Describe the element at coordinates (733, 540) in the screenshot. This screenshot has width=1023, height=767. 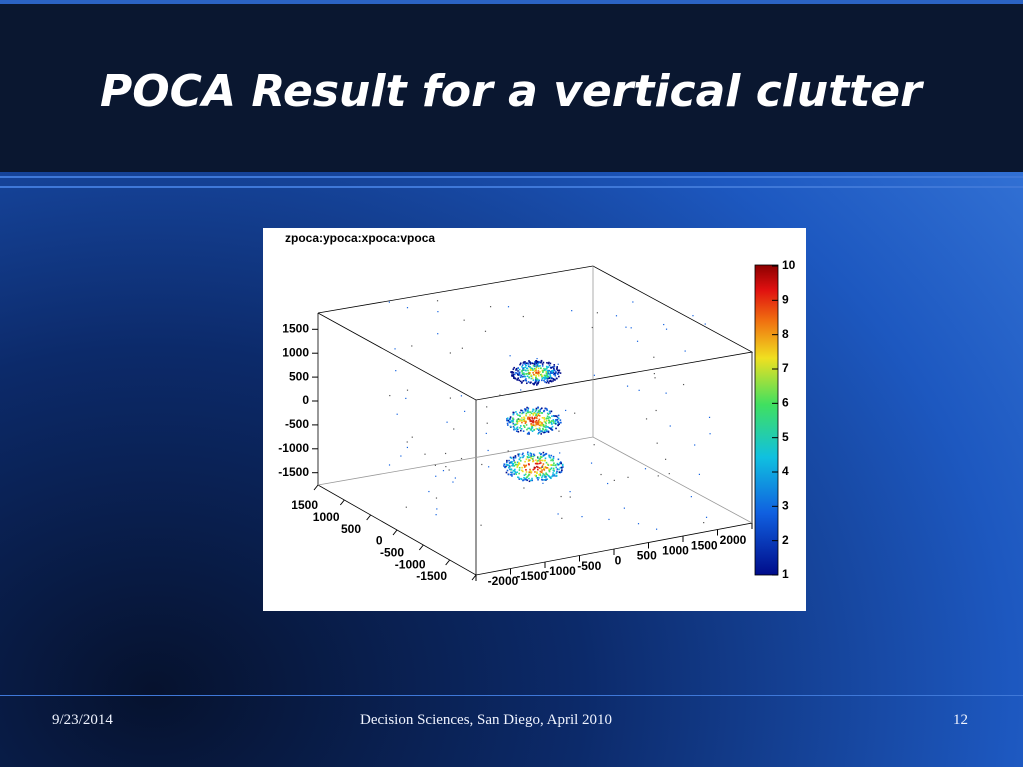
I see `x-tick-label: 2000` at that location.